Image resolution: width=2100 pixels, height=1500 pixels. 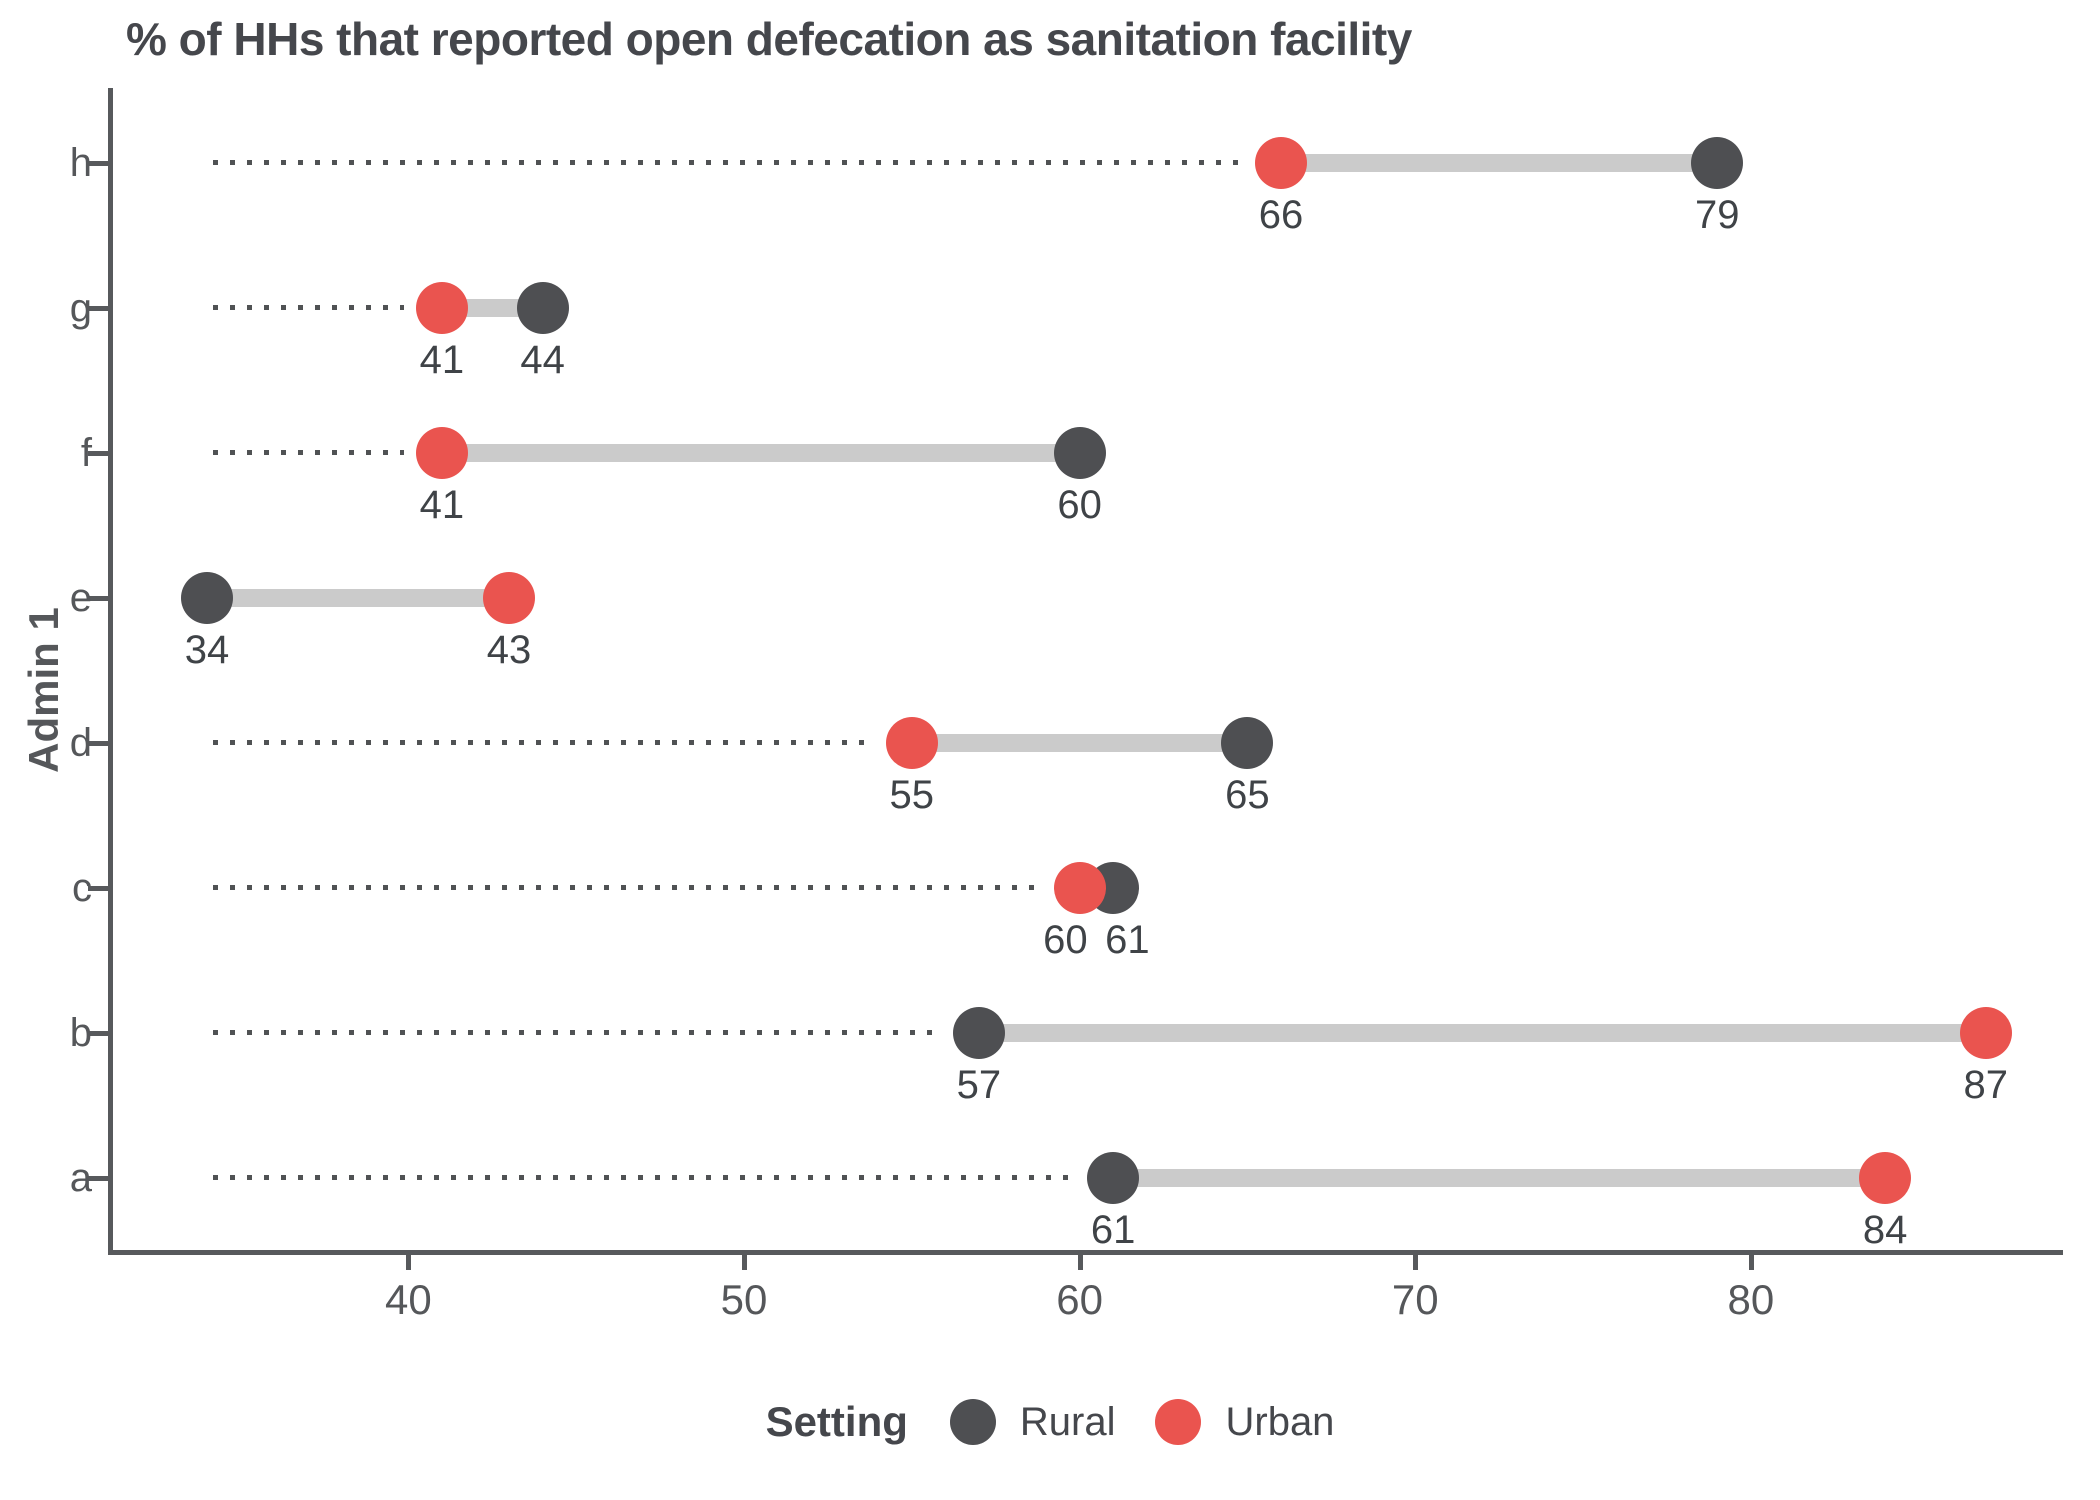 What do you see at coordinates (110, 671) in the screenshot?
I see `y-axis-line` at bounding box center [110, 671].